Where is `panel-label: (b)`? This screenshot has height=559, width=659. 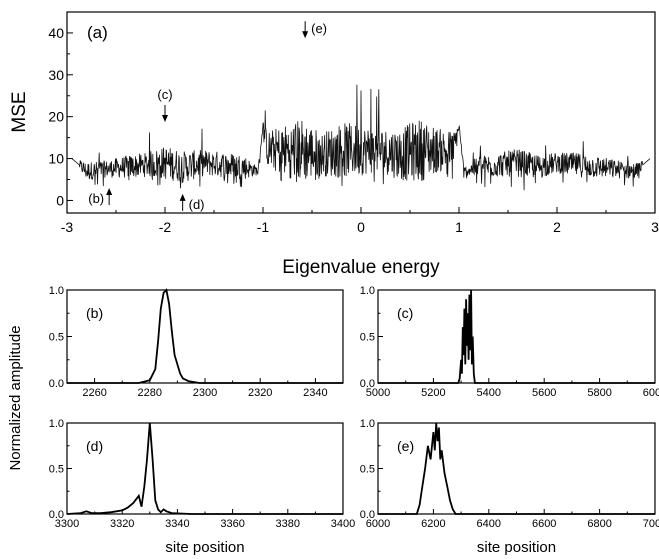
panel-label: (b) is located at coordinates (94, 313).